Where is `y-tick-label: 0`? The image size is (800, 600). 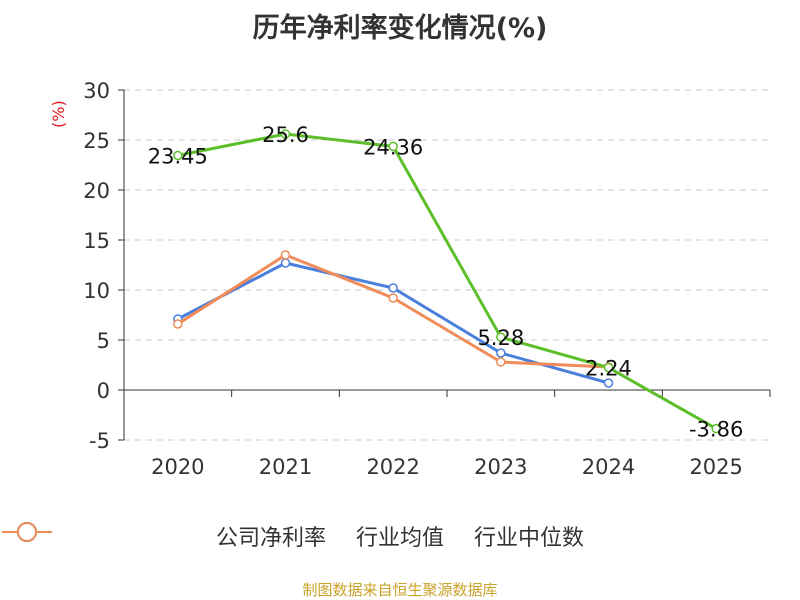 y-tick-label: 0 is located at coordinates (103, 391).